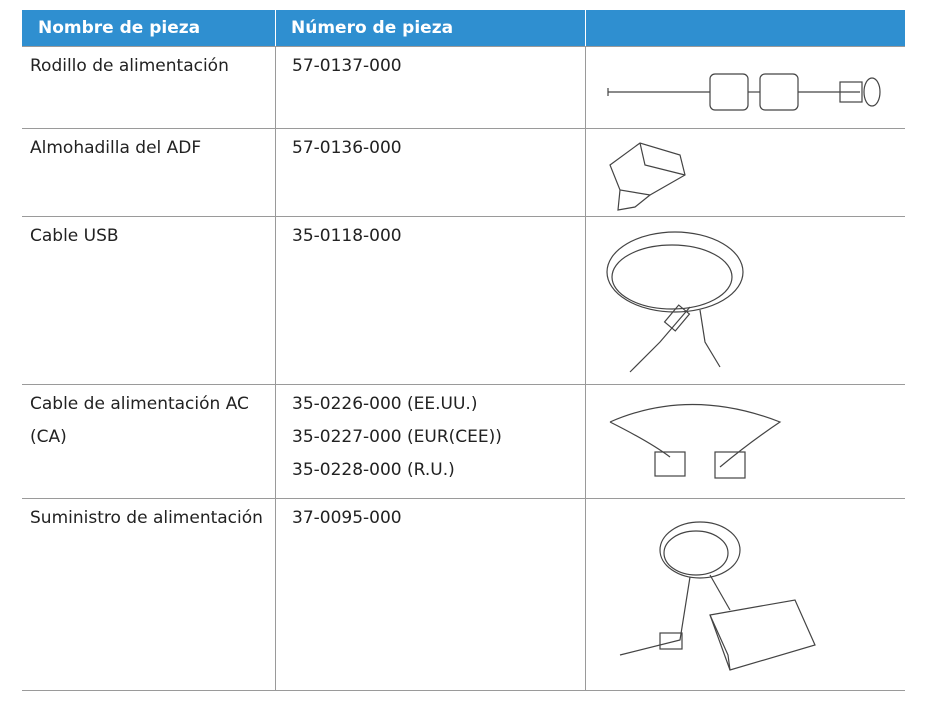  I want to click on part-number: 35-0118-000, so click(347, 236).